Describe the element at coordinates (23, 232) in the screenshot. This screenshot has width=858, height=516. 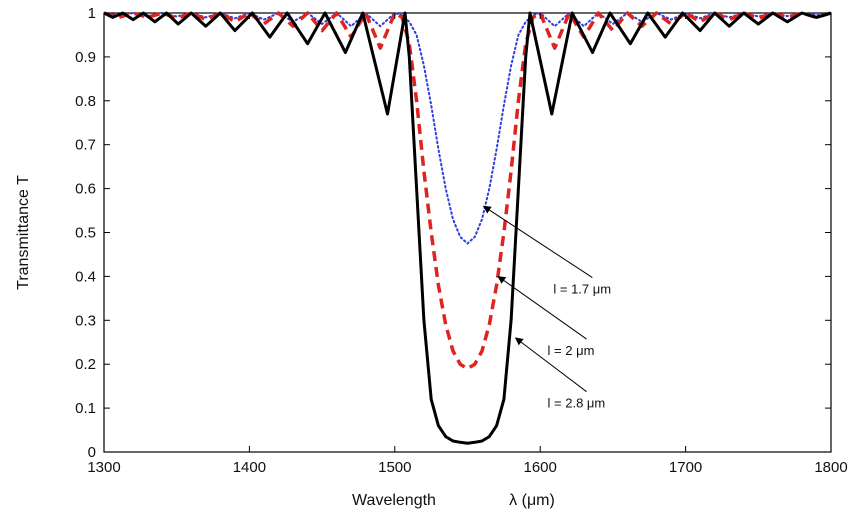
I see `y-axis-title: Transmittance T` at that location.